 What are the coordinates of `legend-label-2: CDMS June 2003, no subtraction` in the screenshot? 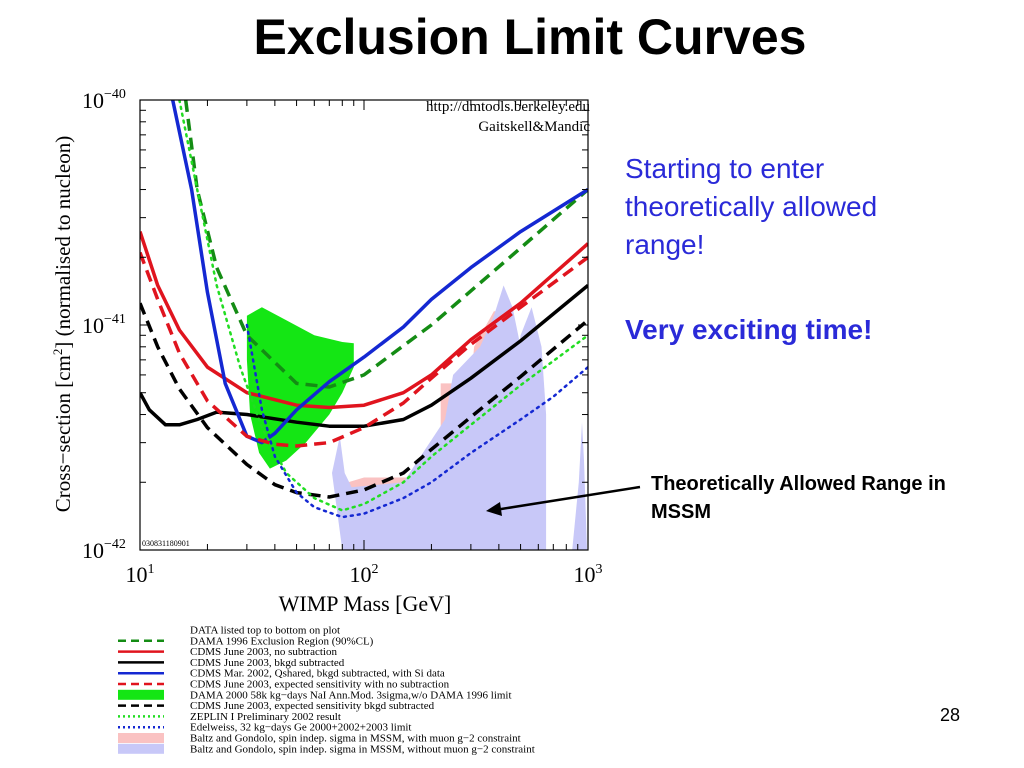 It's located at (263, 652).